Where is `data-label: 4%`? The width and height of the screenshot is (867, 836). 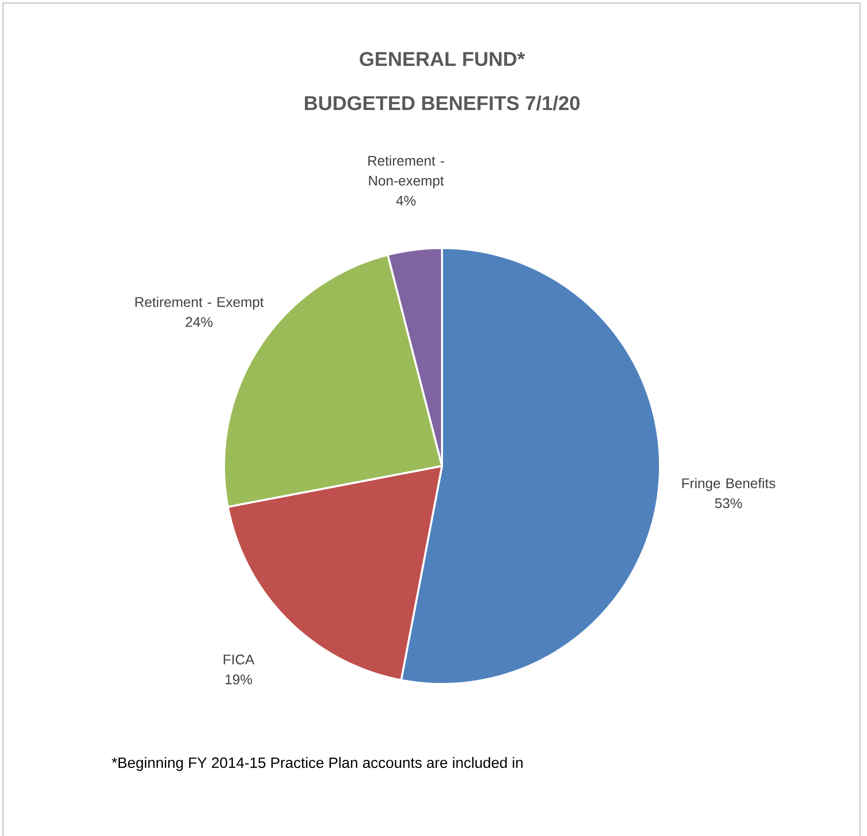 data-label: 4% is located at coordinates (406, 201).